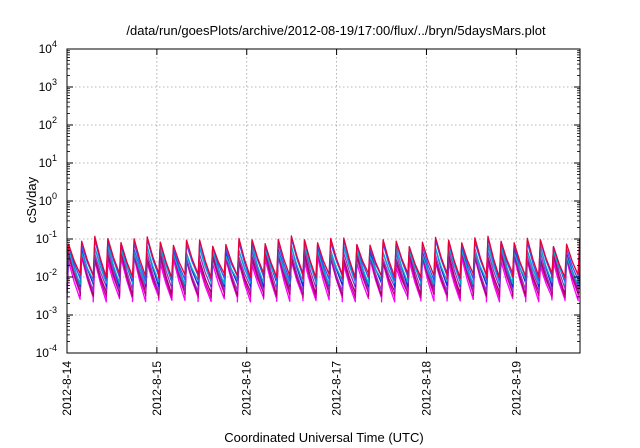 The width and height of the screenshot is (640, 448). What do you see at coordinates (48, 199) in the screenshot?
I see `y-tick-label: 10⁰` at bounding box center [48, 199].